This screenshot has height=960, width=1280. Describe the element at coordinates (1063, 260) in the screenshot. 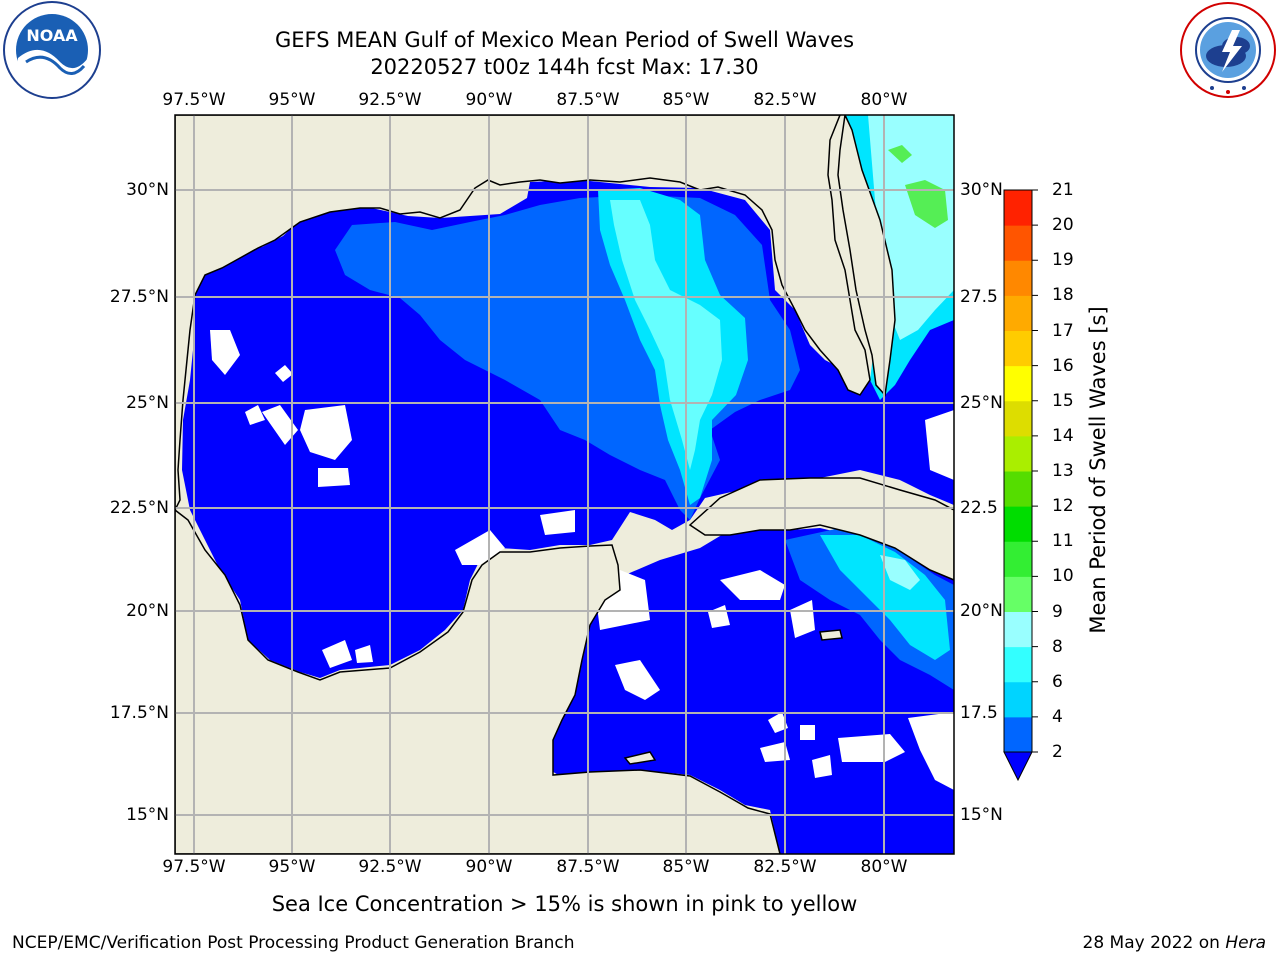

I see `colorbar-tick-label: 19` at that location.